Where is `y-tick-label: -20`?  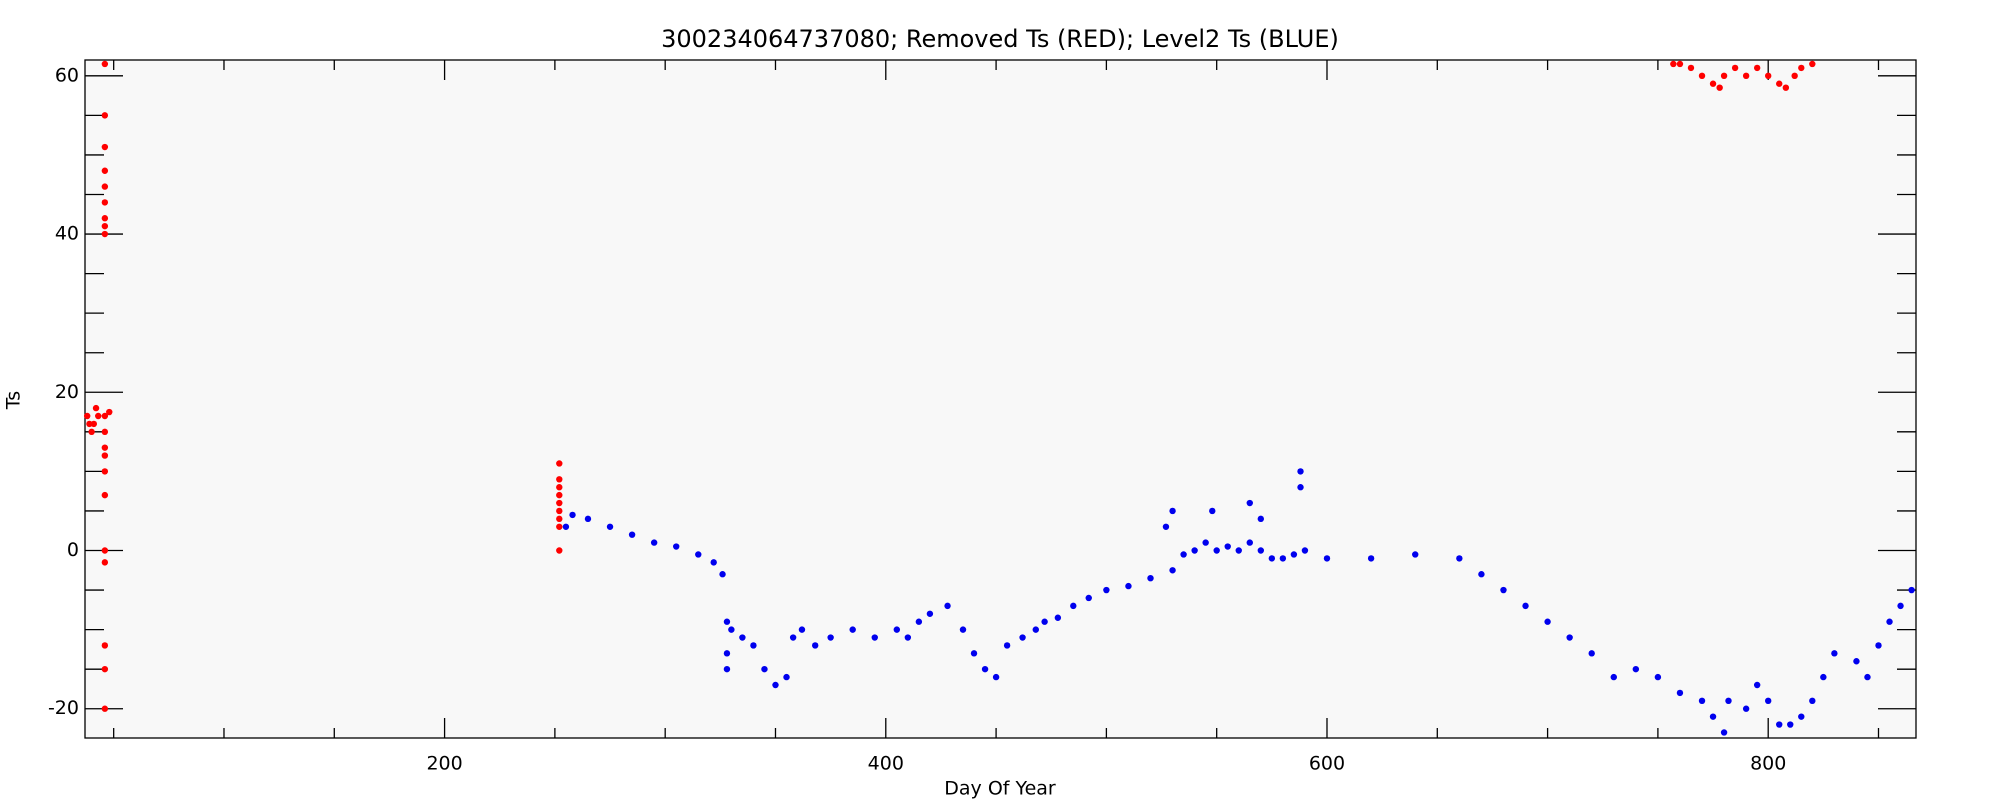
y-tick-label: -20 is located at coordinates (63, 708).